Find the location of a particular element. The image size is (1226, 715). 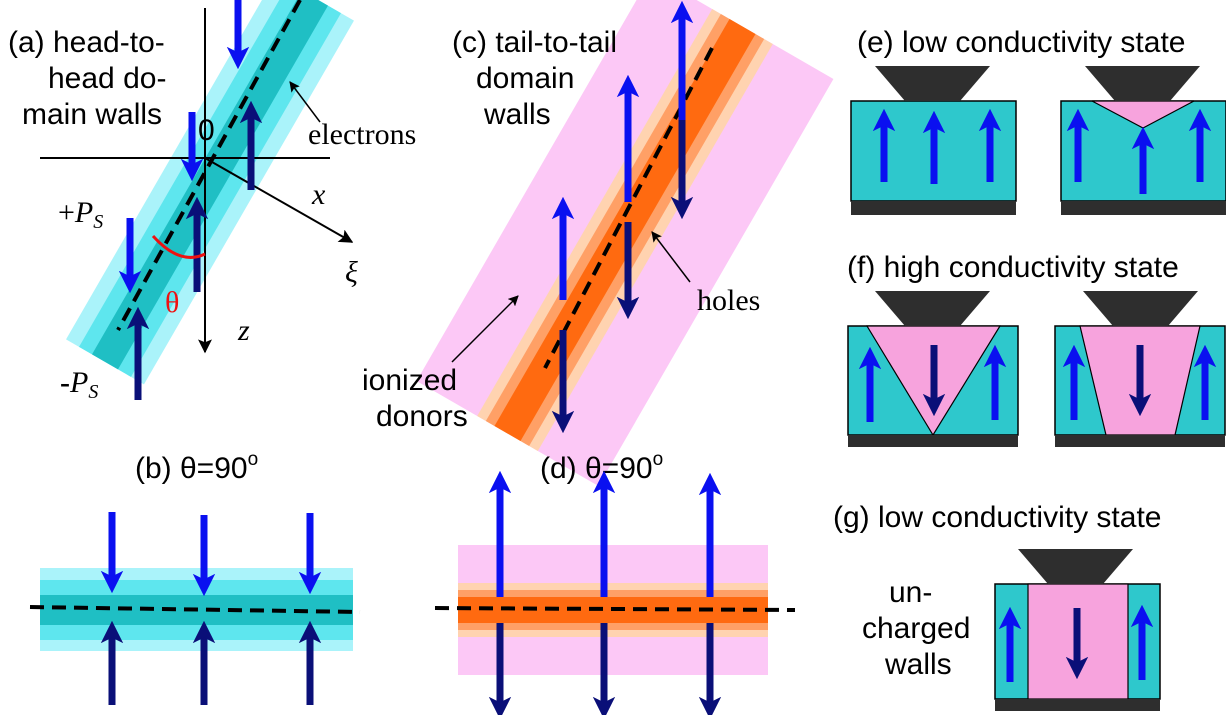

minus-ps-p: P is located at coordinates (78, 382).